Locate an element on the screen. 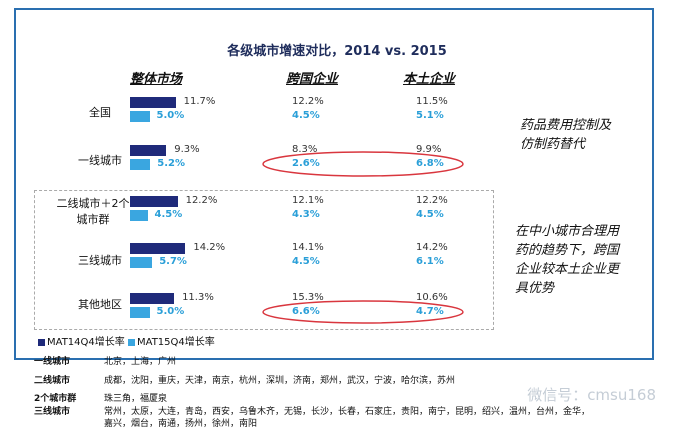  value-label-overall-14: 11.3% is located at coordinates (198, 297).